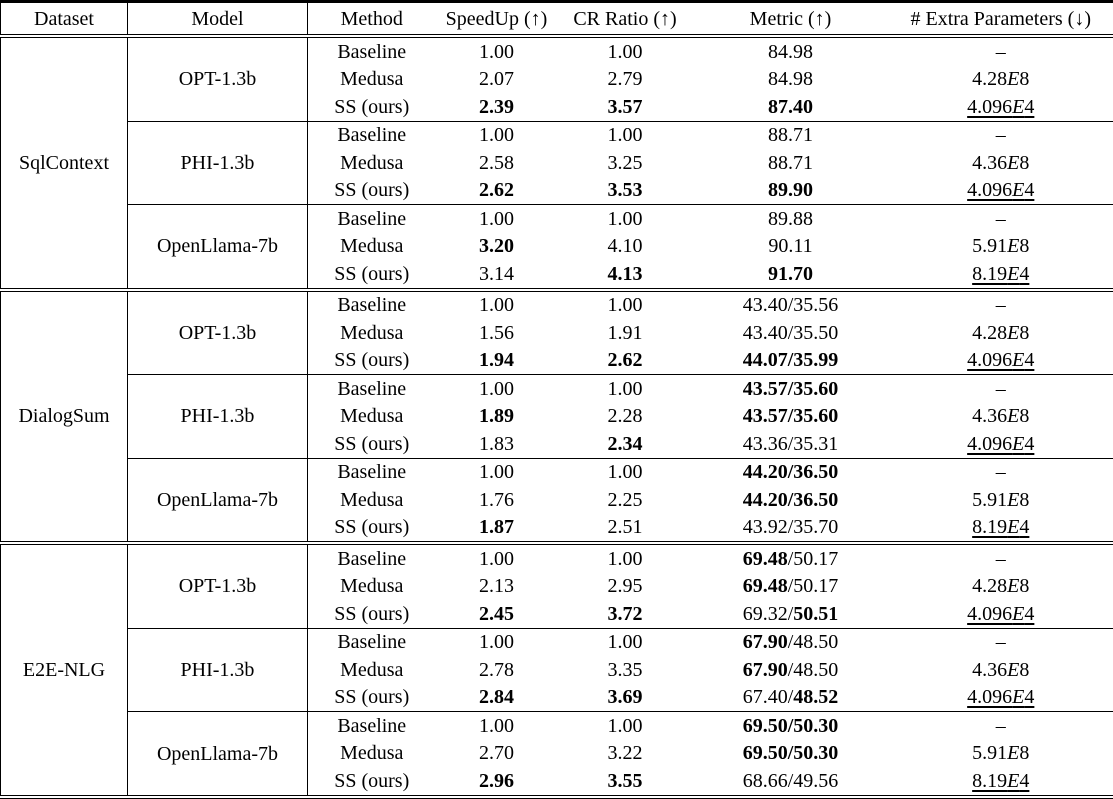 The width and height of the screenshot is (1113, 799). What do you see at coordinates (557, 191) in the screenshot?
I see `table-row: SS (ours) 2.62 3.53 89.90 4.096E4` at bounding box center [557, 191].